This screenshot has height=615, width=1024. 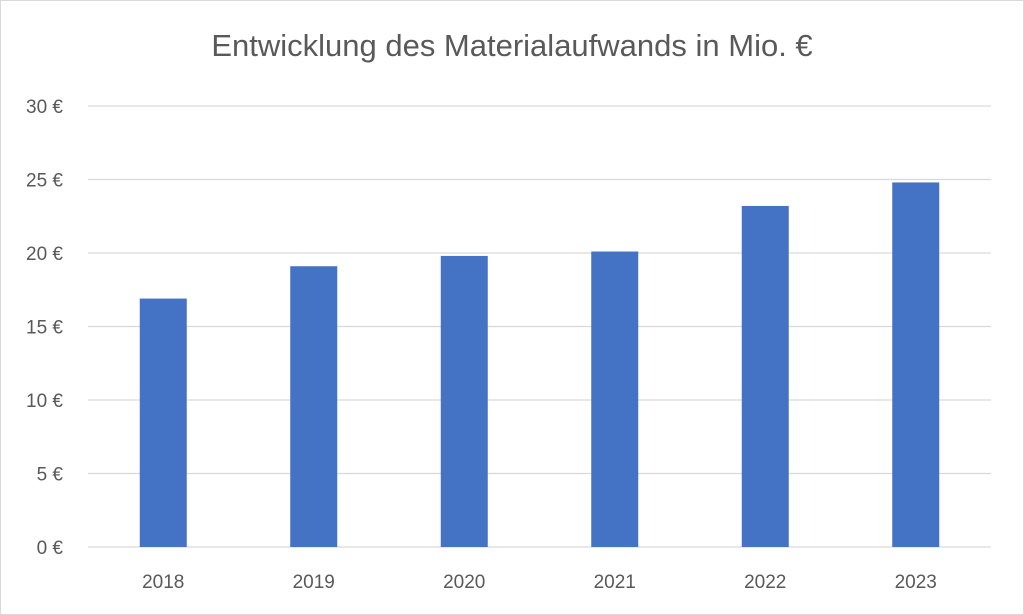 What do you see at coordinates (163, 582) in the screenshot?
I see `x-tick-label: 2018` at bounding box center [163, 582].